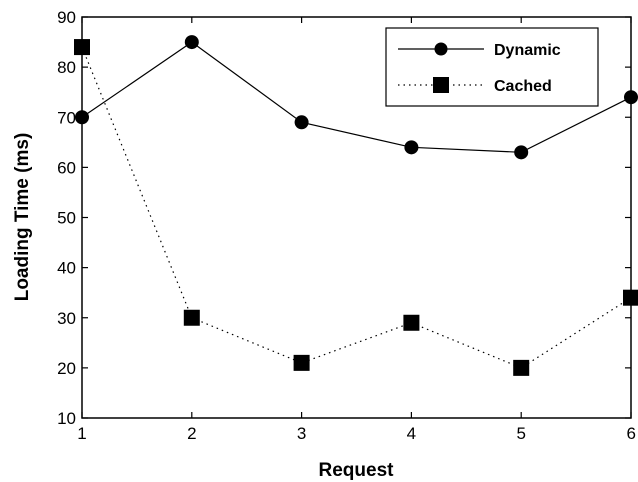 This screenshot has width=638, height=482. Describe the element at coordinates (520, 433) in the screenshot. I see `x-tick-label: 5` at that location.